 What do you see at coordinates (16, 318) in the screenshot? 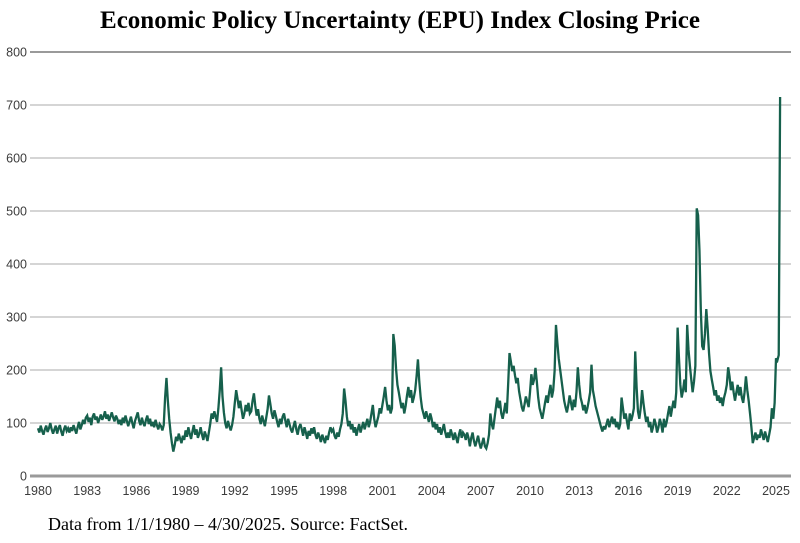
I see `y-tick-label: 300` at bounding box center [16, 318].